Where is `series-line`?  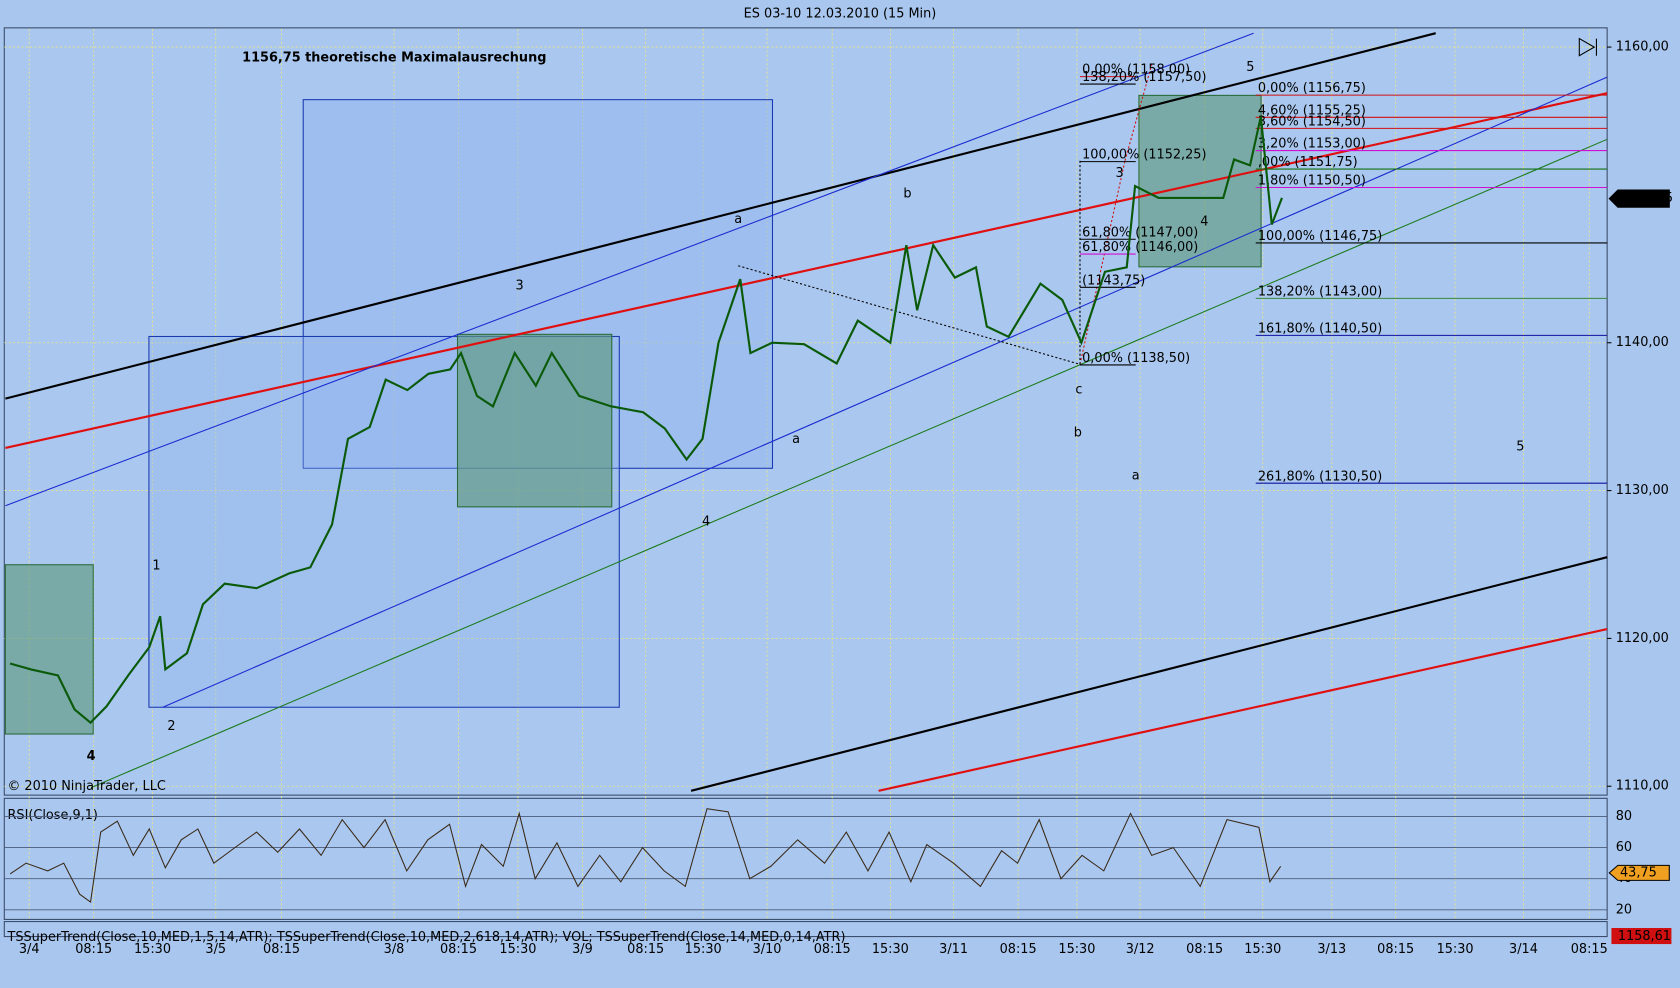 series-line is located at coordinates (645, 856).